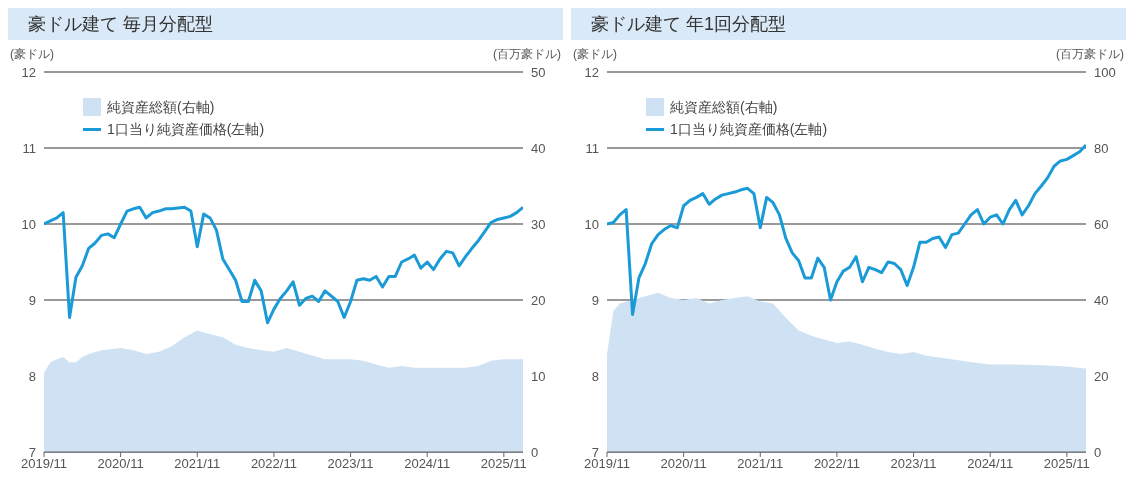  Describe the element at coordinates (538, 224) in the screenshot. I see `y2-tick-label: 30` at that location.